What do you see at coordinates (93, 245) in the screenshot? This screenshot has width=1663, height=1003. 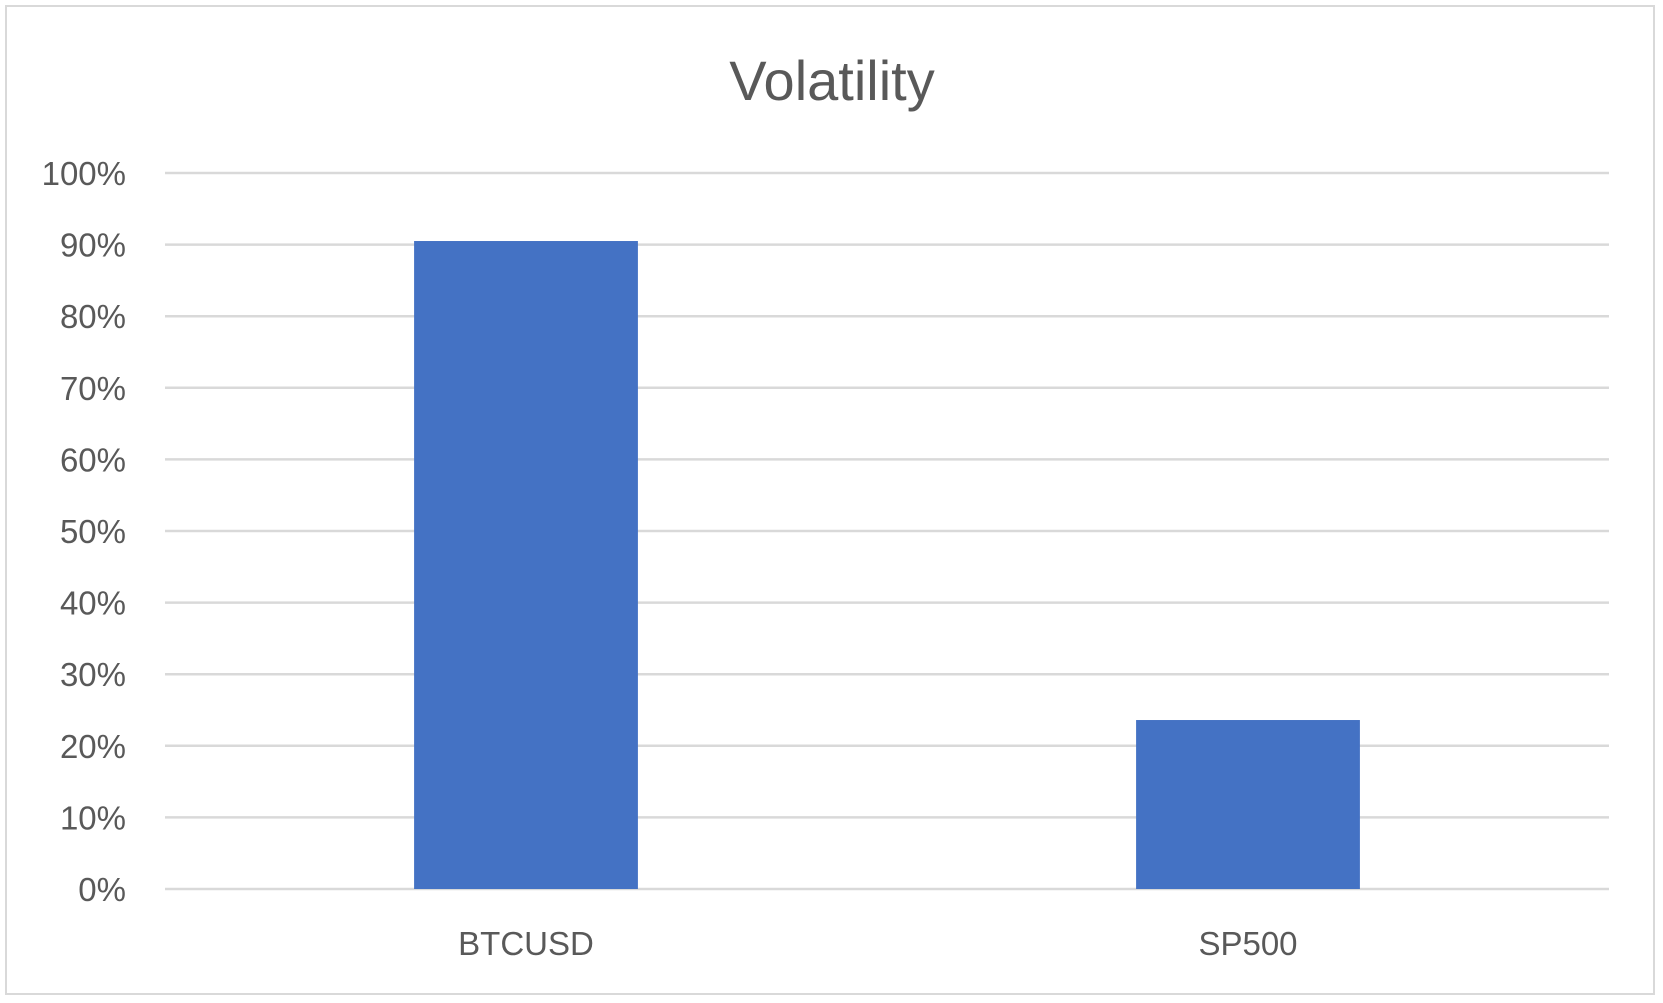 I see `y-tick-label: 90%` at bounding box center [93, 245].